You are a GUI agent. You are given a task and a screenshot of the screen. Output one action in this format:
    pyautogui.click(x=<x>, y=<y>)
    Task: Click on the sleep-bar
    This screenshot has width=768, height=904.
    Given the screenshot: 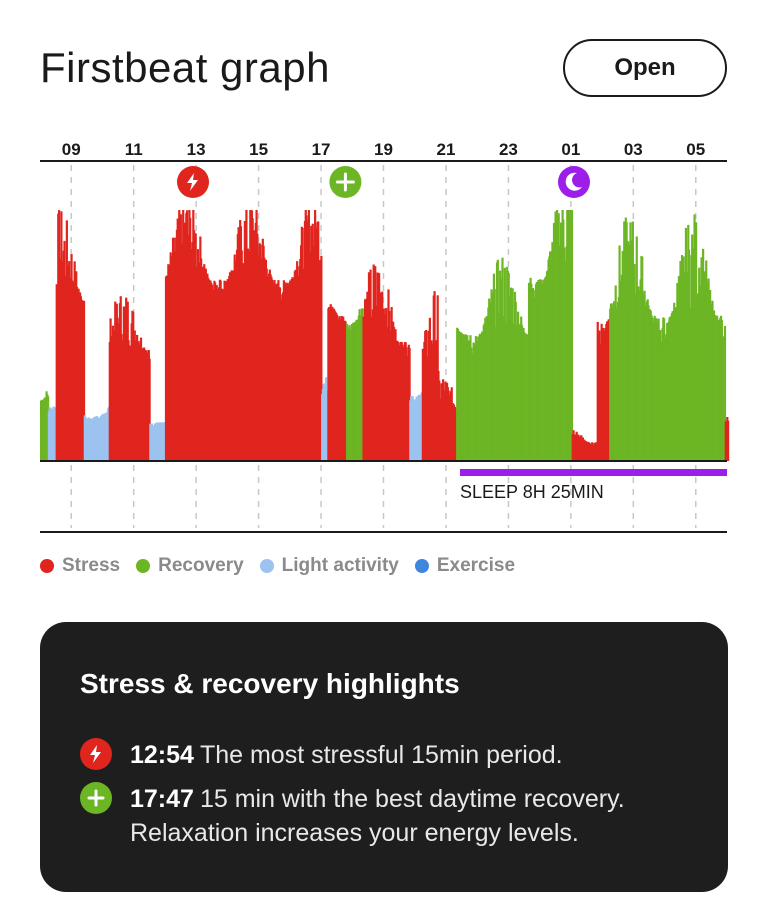 What is the action you would take?
    pyautogui.click(x=593, y=472)
    